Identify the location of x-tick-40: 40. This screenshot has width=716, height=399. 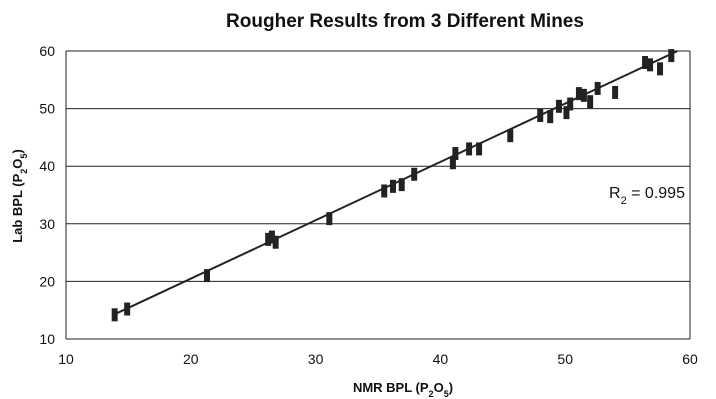
(441, 359).